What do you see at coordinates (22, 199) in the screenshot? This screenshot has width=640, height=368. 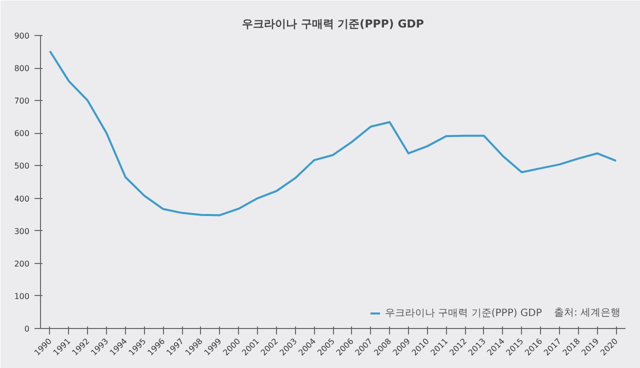 I see `y-tick-label: 400` at bounding box center [22, 199].